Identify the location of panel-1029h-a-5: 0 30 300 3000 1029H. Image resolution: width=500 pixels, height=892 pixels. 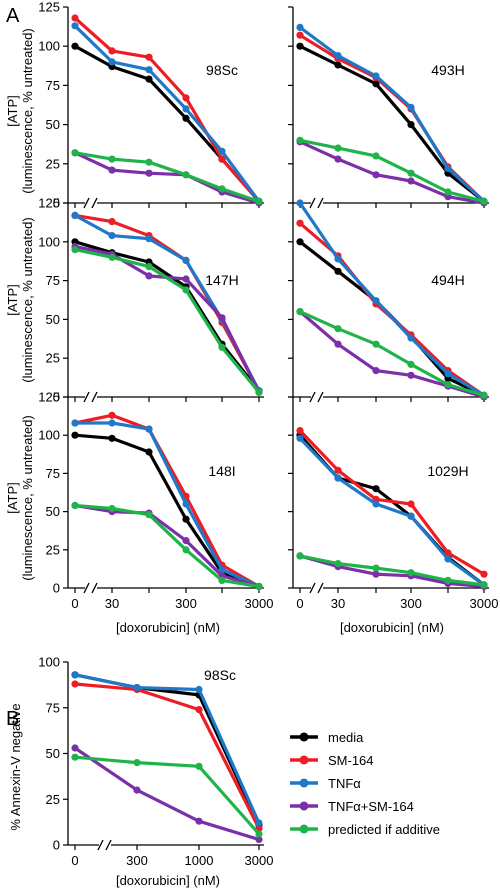
(393, 503).